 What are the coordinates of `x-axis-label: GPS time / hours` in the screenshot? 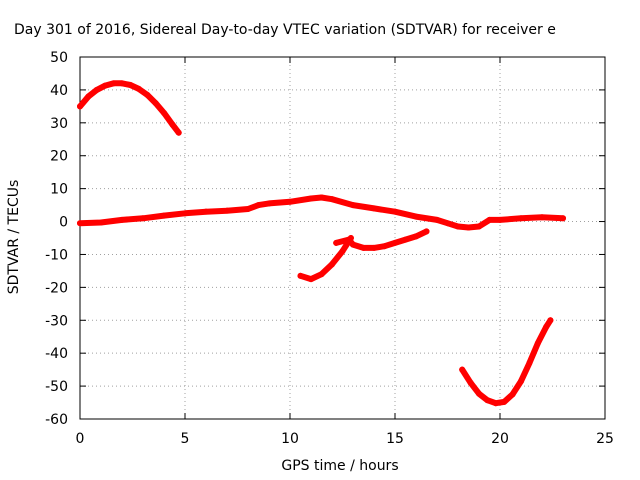 It's located at (339, 466).